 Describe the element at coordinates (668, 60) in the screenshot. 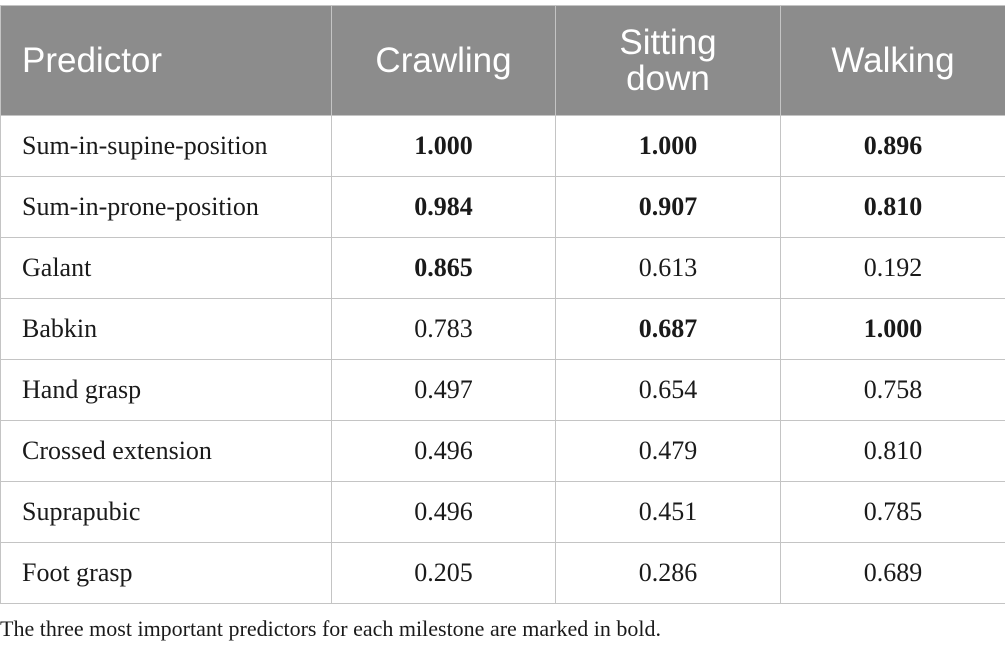

I see `header-sitting-down: Sitting down` at that location.